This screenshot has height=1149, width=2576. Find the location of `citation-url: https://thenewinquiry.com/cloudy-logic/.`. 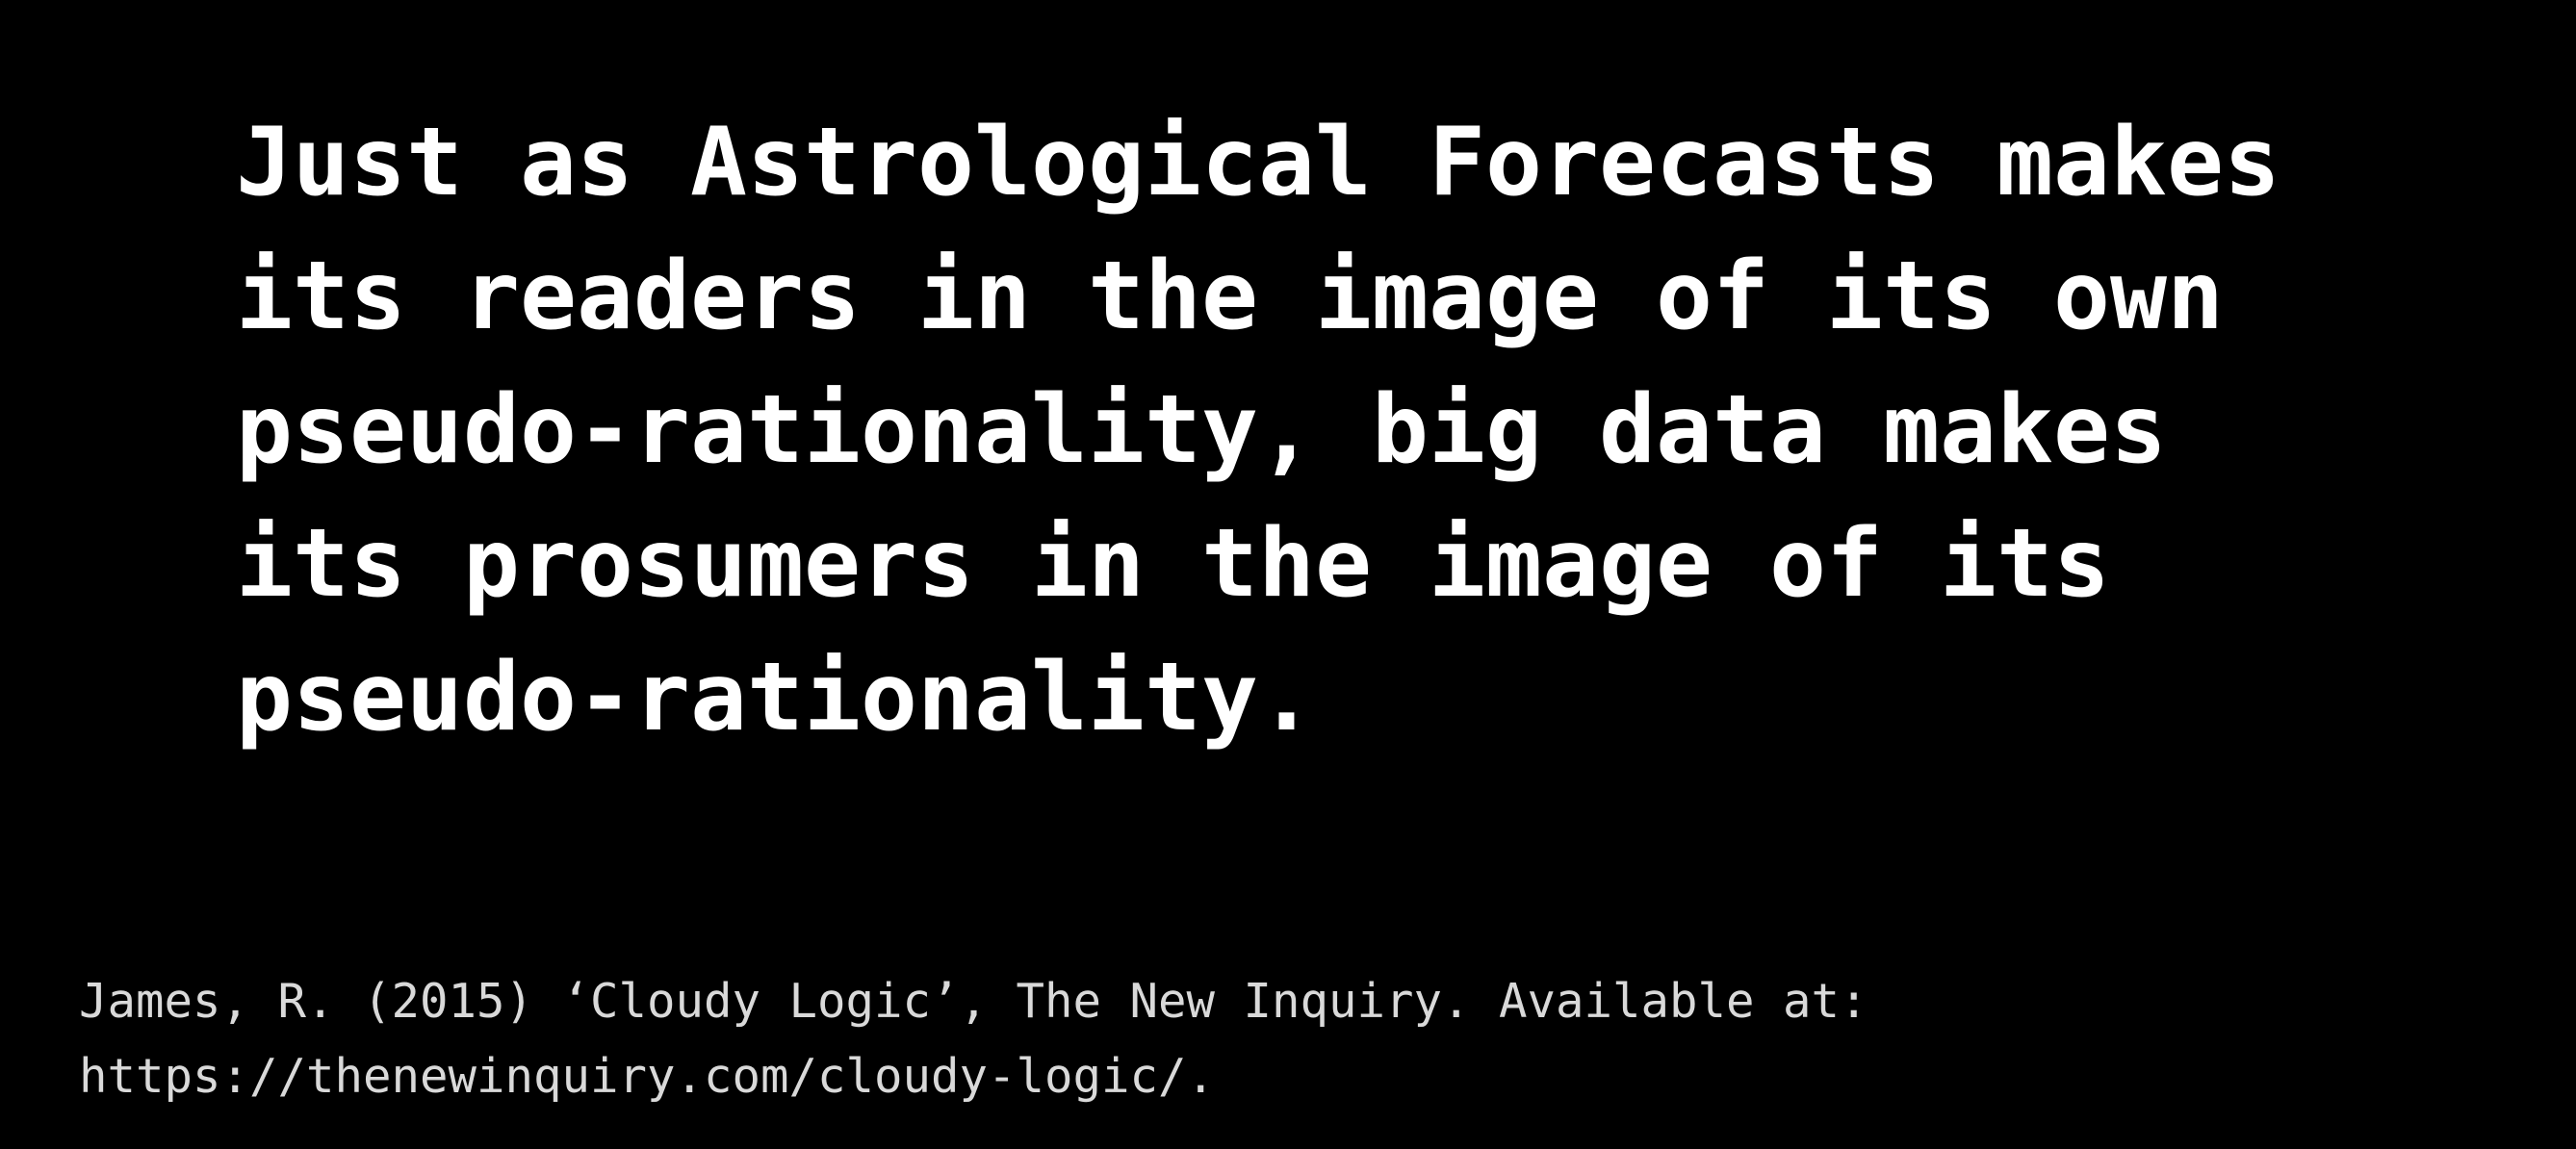

citation-url: https://thenewinquiry.com/cloudy-logic/. is located at coordinates (647, 1076).